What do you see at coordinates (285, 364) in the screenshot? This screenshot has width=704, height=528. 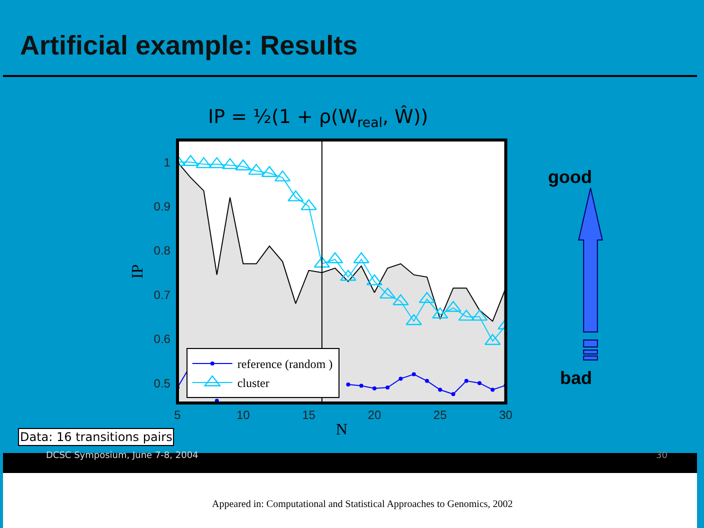 I see `legend-label: reference (random )` at bounding box center [285, 364].